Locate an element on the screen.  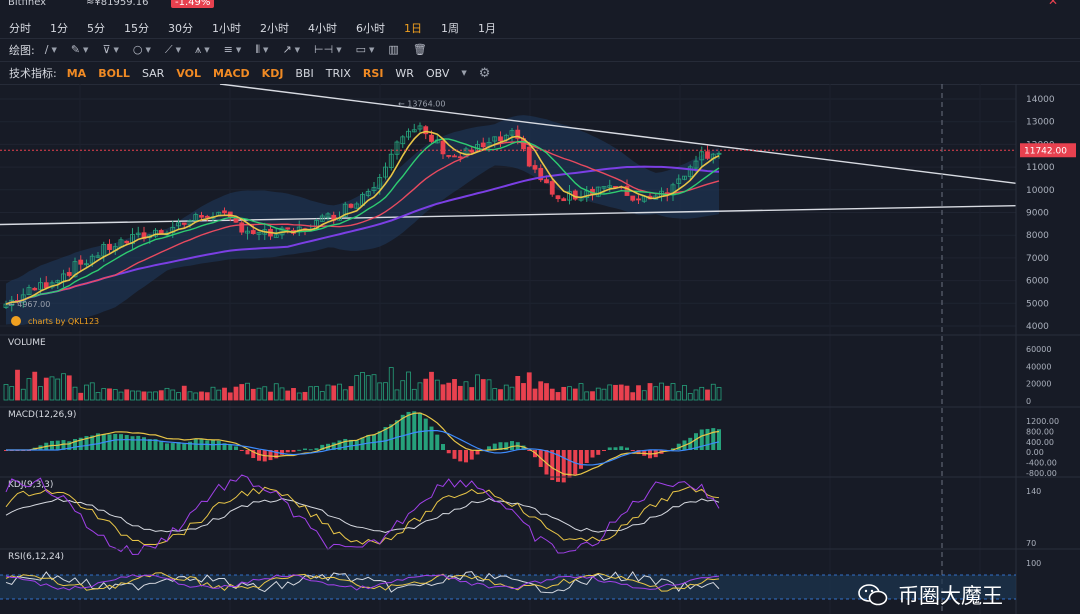
fib-tool-icon: ⊽ ▼ is located at coordinates (110, 49).